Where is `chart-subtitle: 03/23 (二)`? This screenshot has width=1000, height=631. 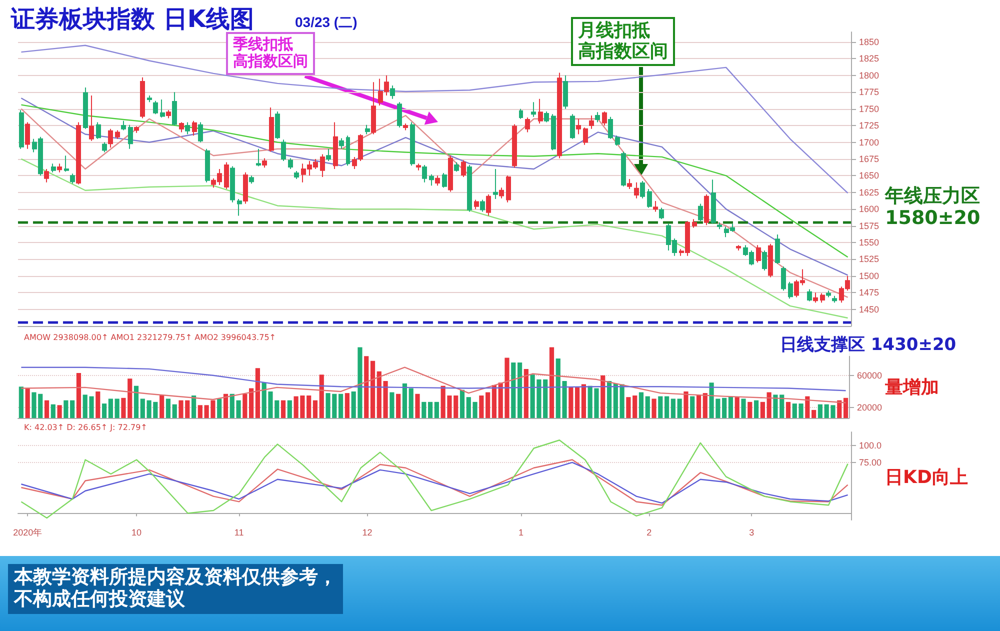
chart-subtitle: 03/23 (二) is located at coordinates (326, 22).